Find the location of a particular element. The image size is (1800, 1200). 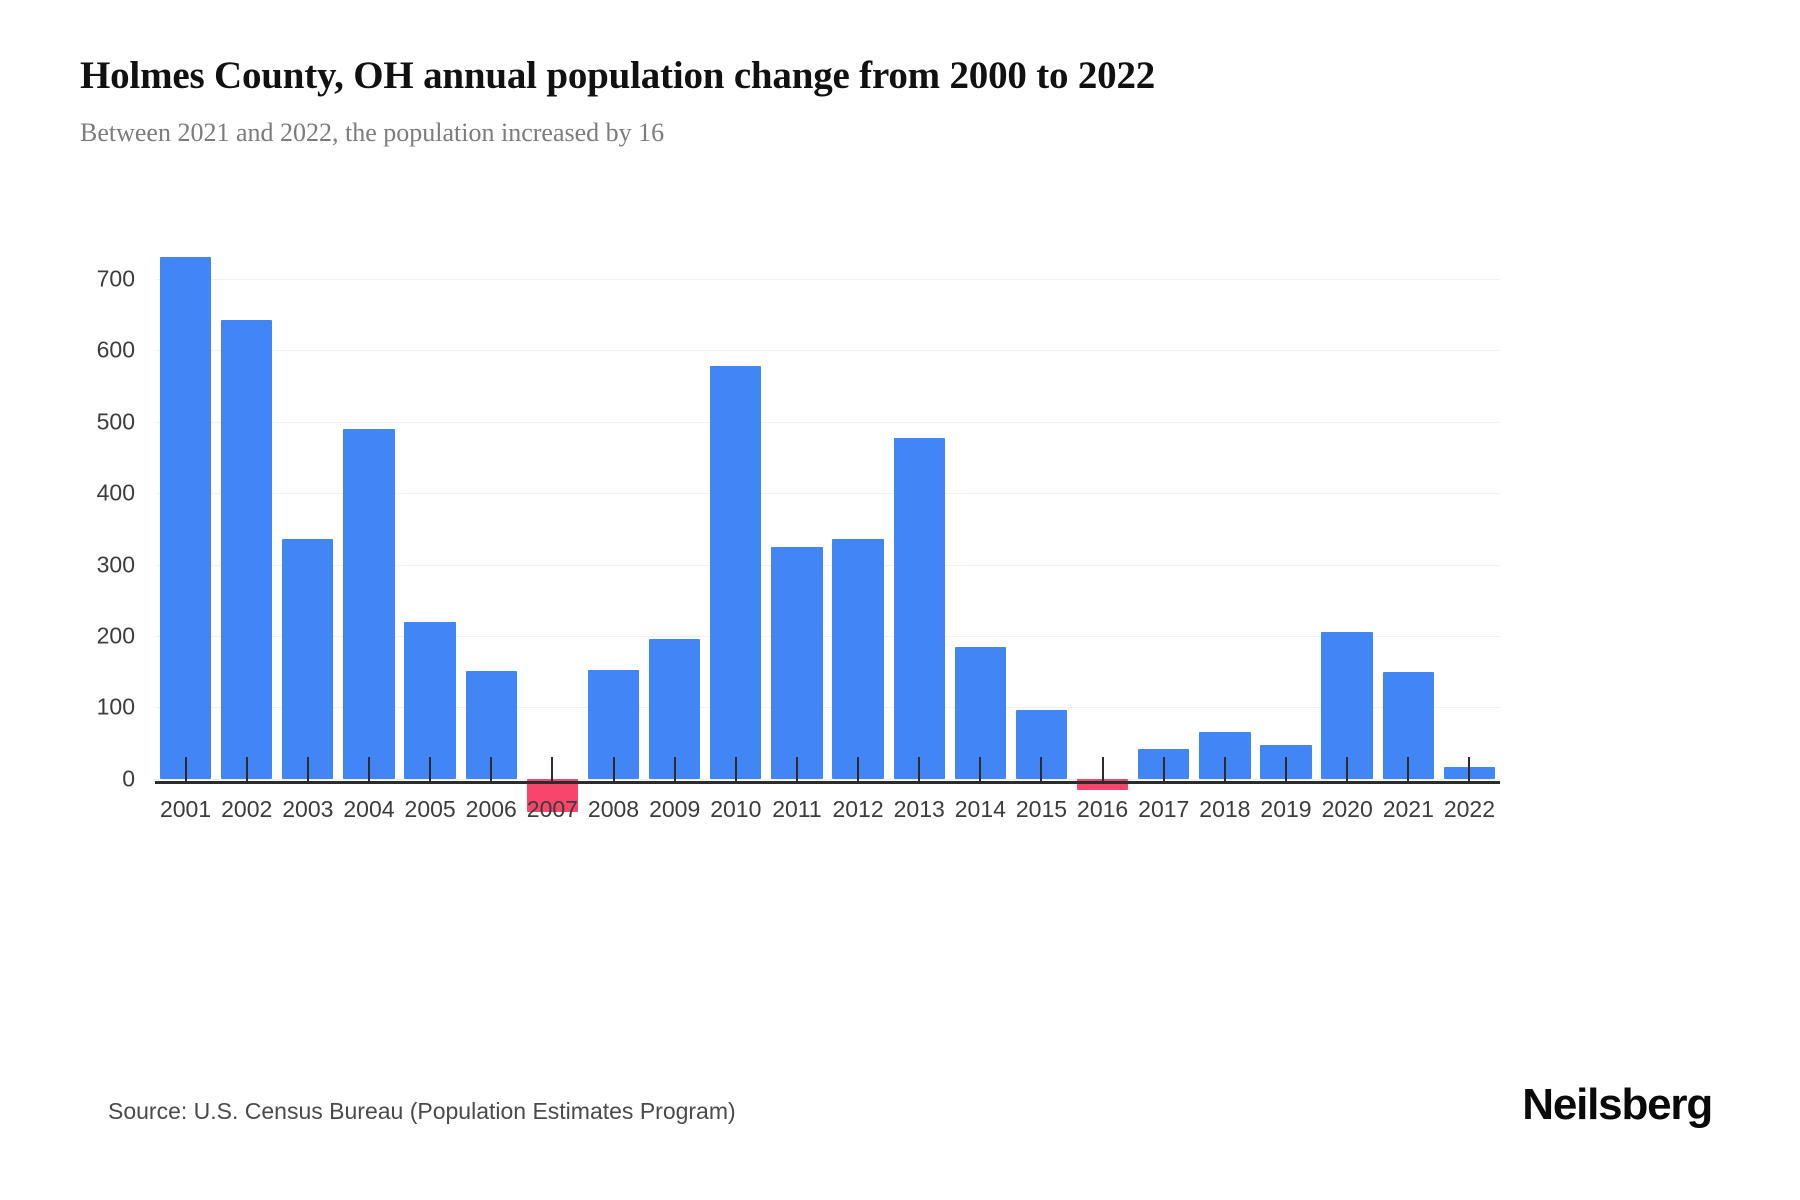

x-axis-tick-label: 2016 is located at coordinates (1103, 809).